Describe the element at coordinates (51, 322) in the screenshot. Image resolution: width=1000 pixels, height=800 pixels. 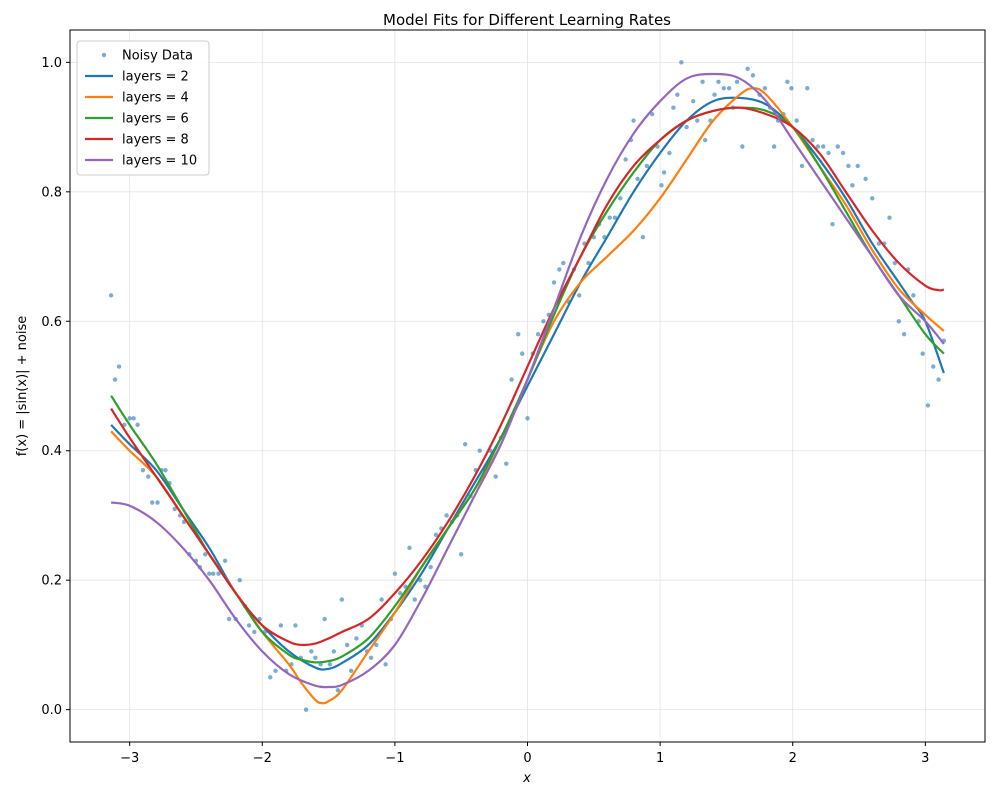
I see `y-tick-label: 0.6` at that location.